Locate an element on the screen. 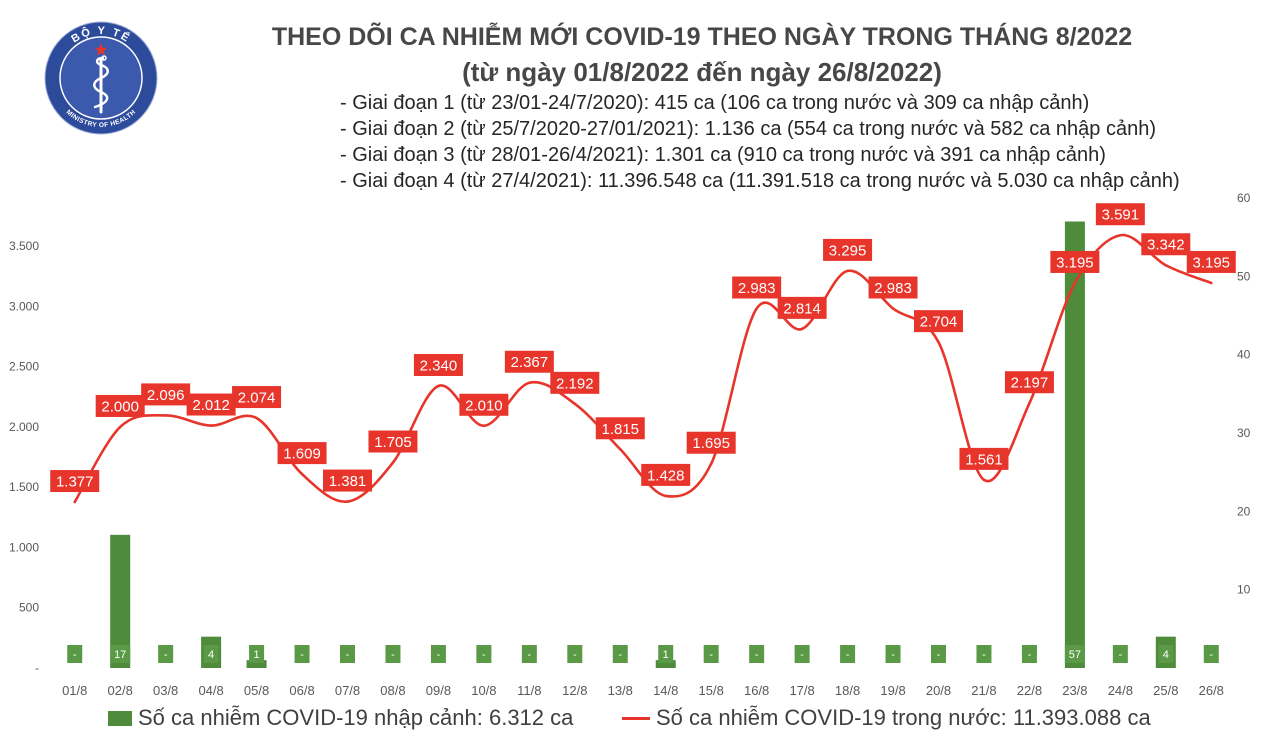  legend-label-imported: Số ca nhiễm COVID-19 nhập cảnh: 6.312 ca is located at coordinates (356, 717).